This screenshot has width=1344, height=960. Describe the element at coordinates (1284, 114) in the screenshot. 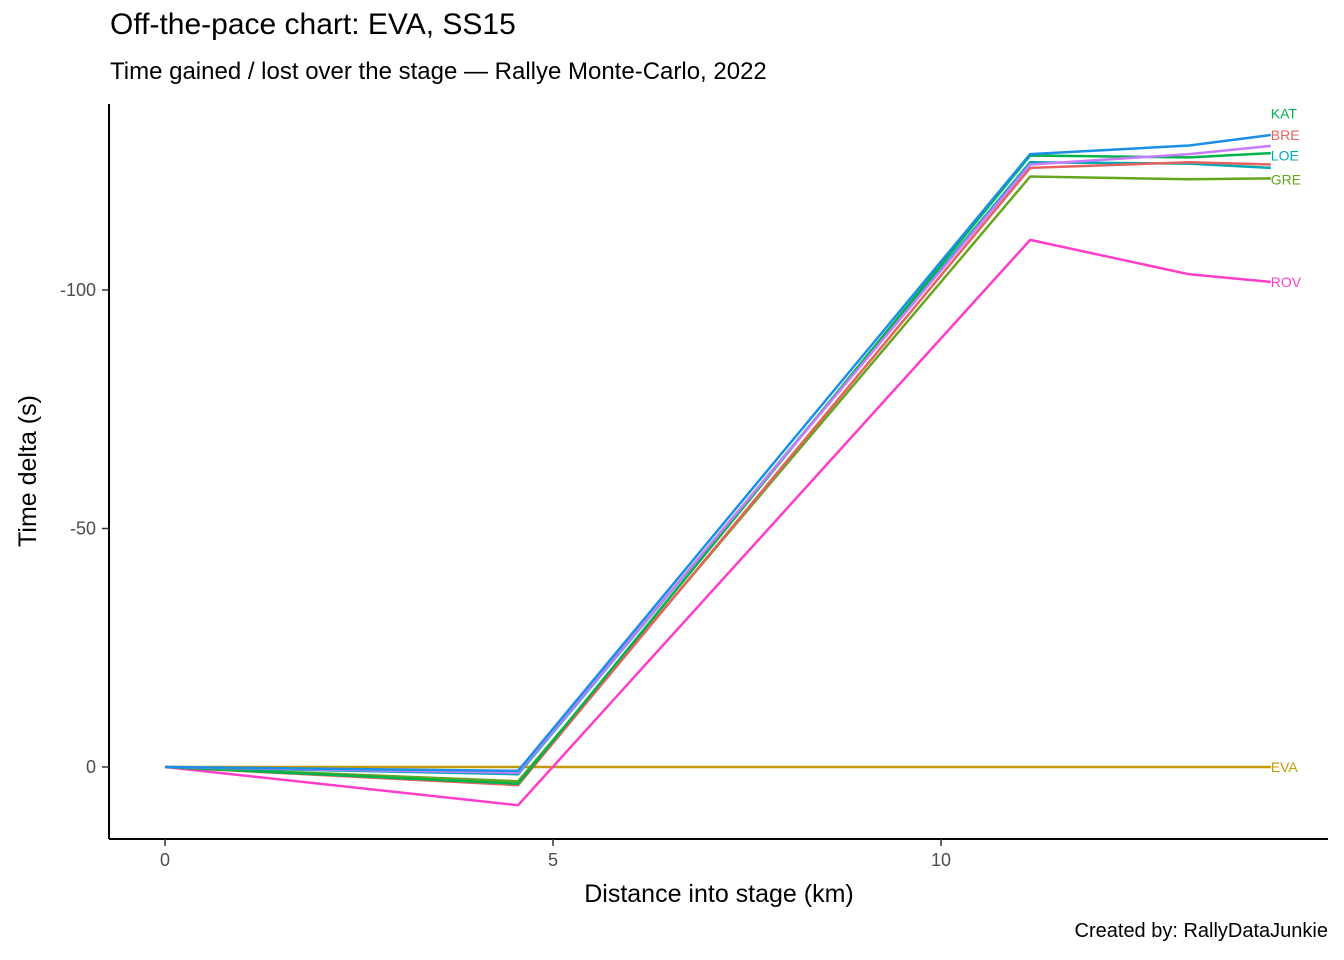

I see `end-label-kat: KAT` at that location.